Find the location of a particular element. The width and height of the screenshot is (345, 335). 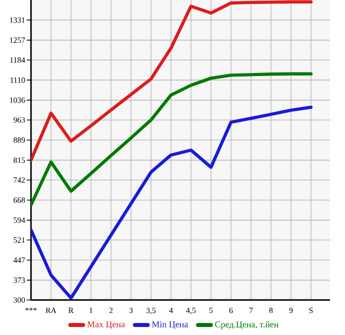

legend-label: Сред.Цена, т.йен is located at coordinates (247, 325).